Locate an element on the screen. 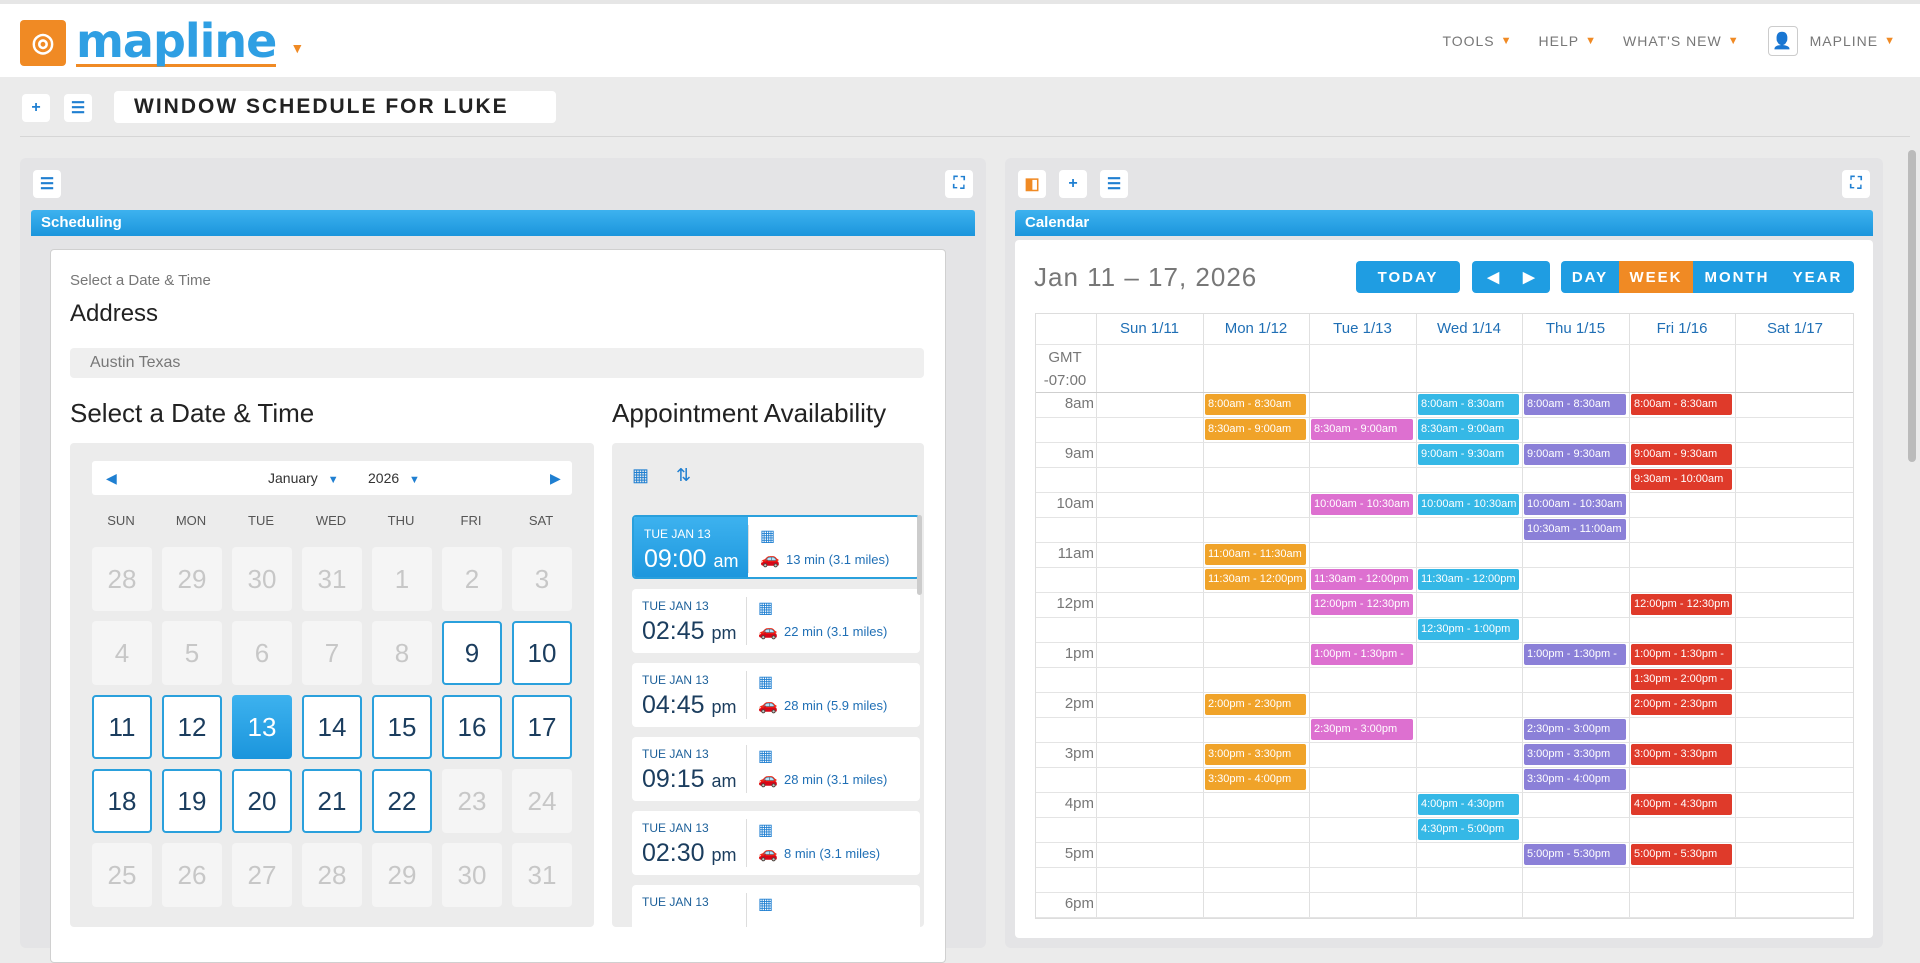  nav-help: HELP ▼ is located at coordinates (1568, 41).